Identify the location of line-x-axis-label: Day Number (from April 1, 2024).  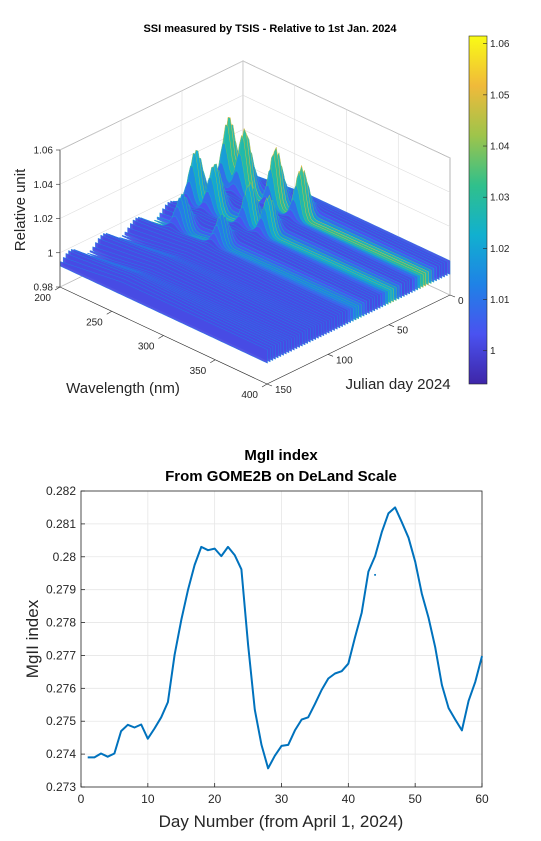
(281, 821).